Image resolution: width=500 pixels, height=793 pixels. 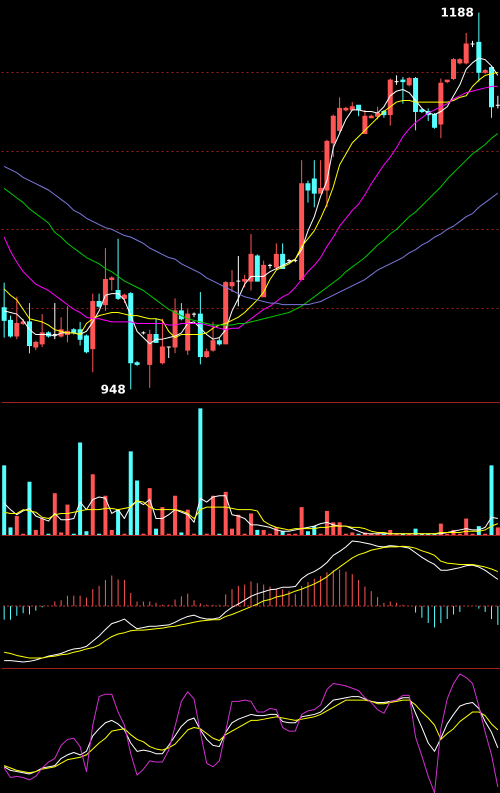 What do you see at coordinates (113, 389) in the screenshot?
I see `annotation: 948` at bounding box center [113, 389].